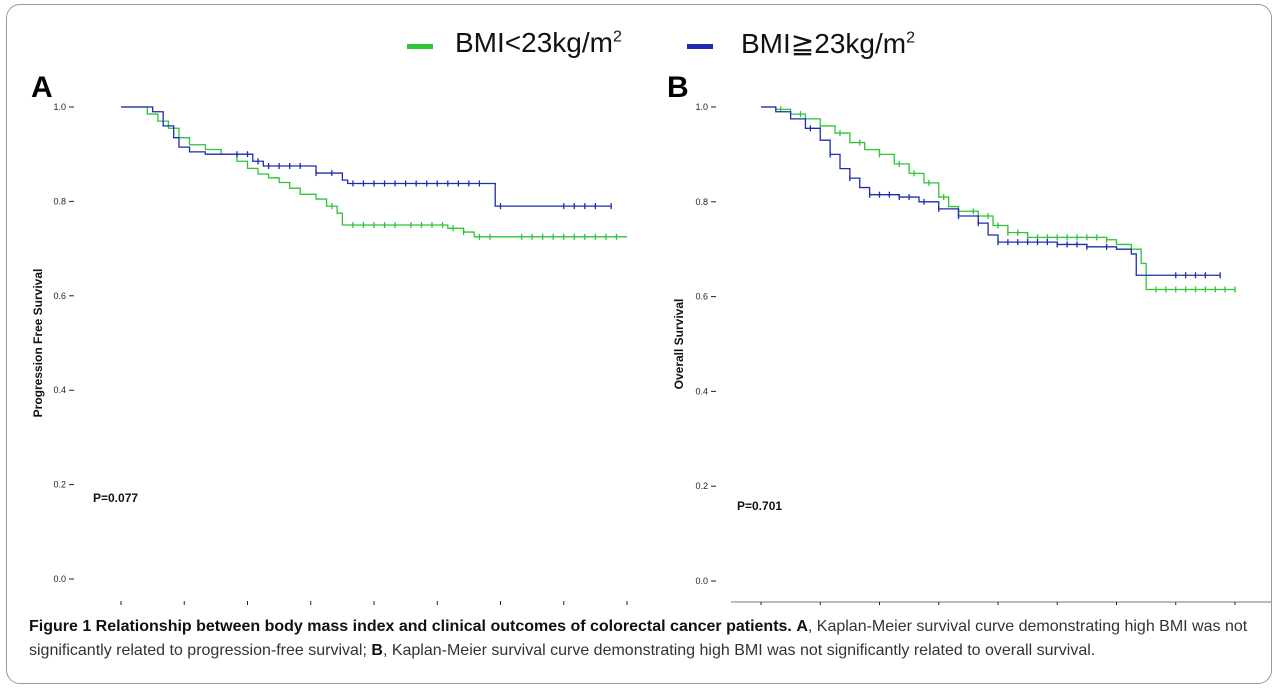 This screenshot has width=1282, height=690. I want to click on chart-a-y-tick-label: 0.8, so click(59, 201).